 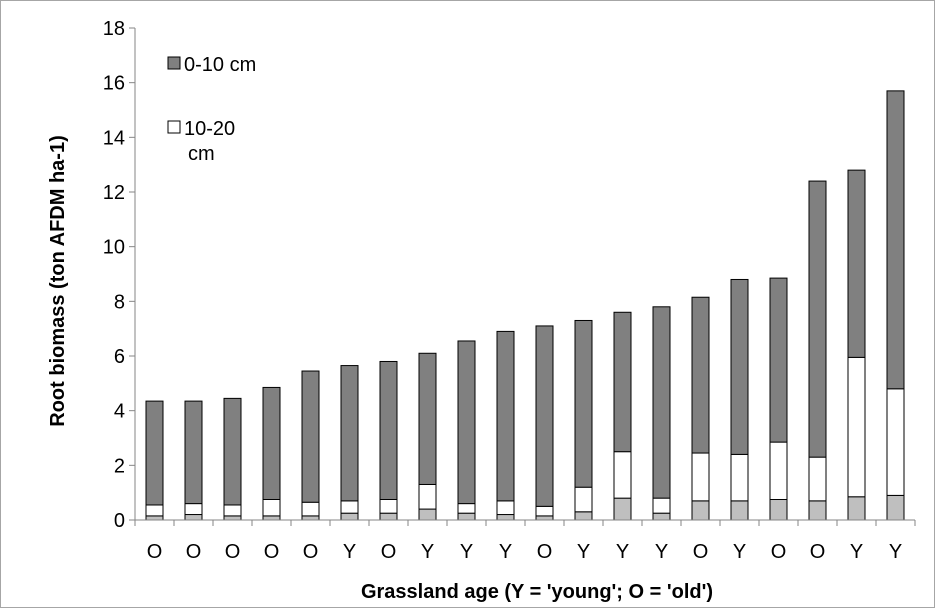 What do you see at coordinates (220, 65) in the screenshot?
I see `legend-label: 0-10 cm` at bounding box center [220, 65].